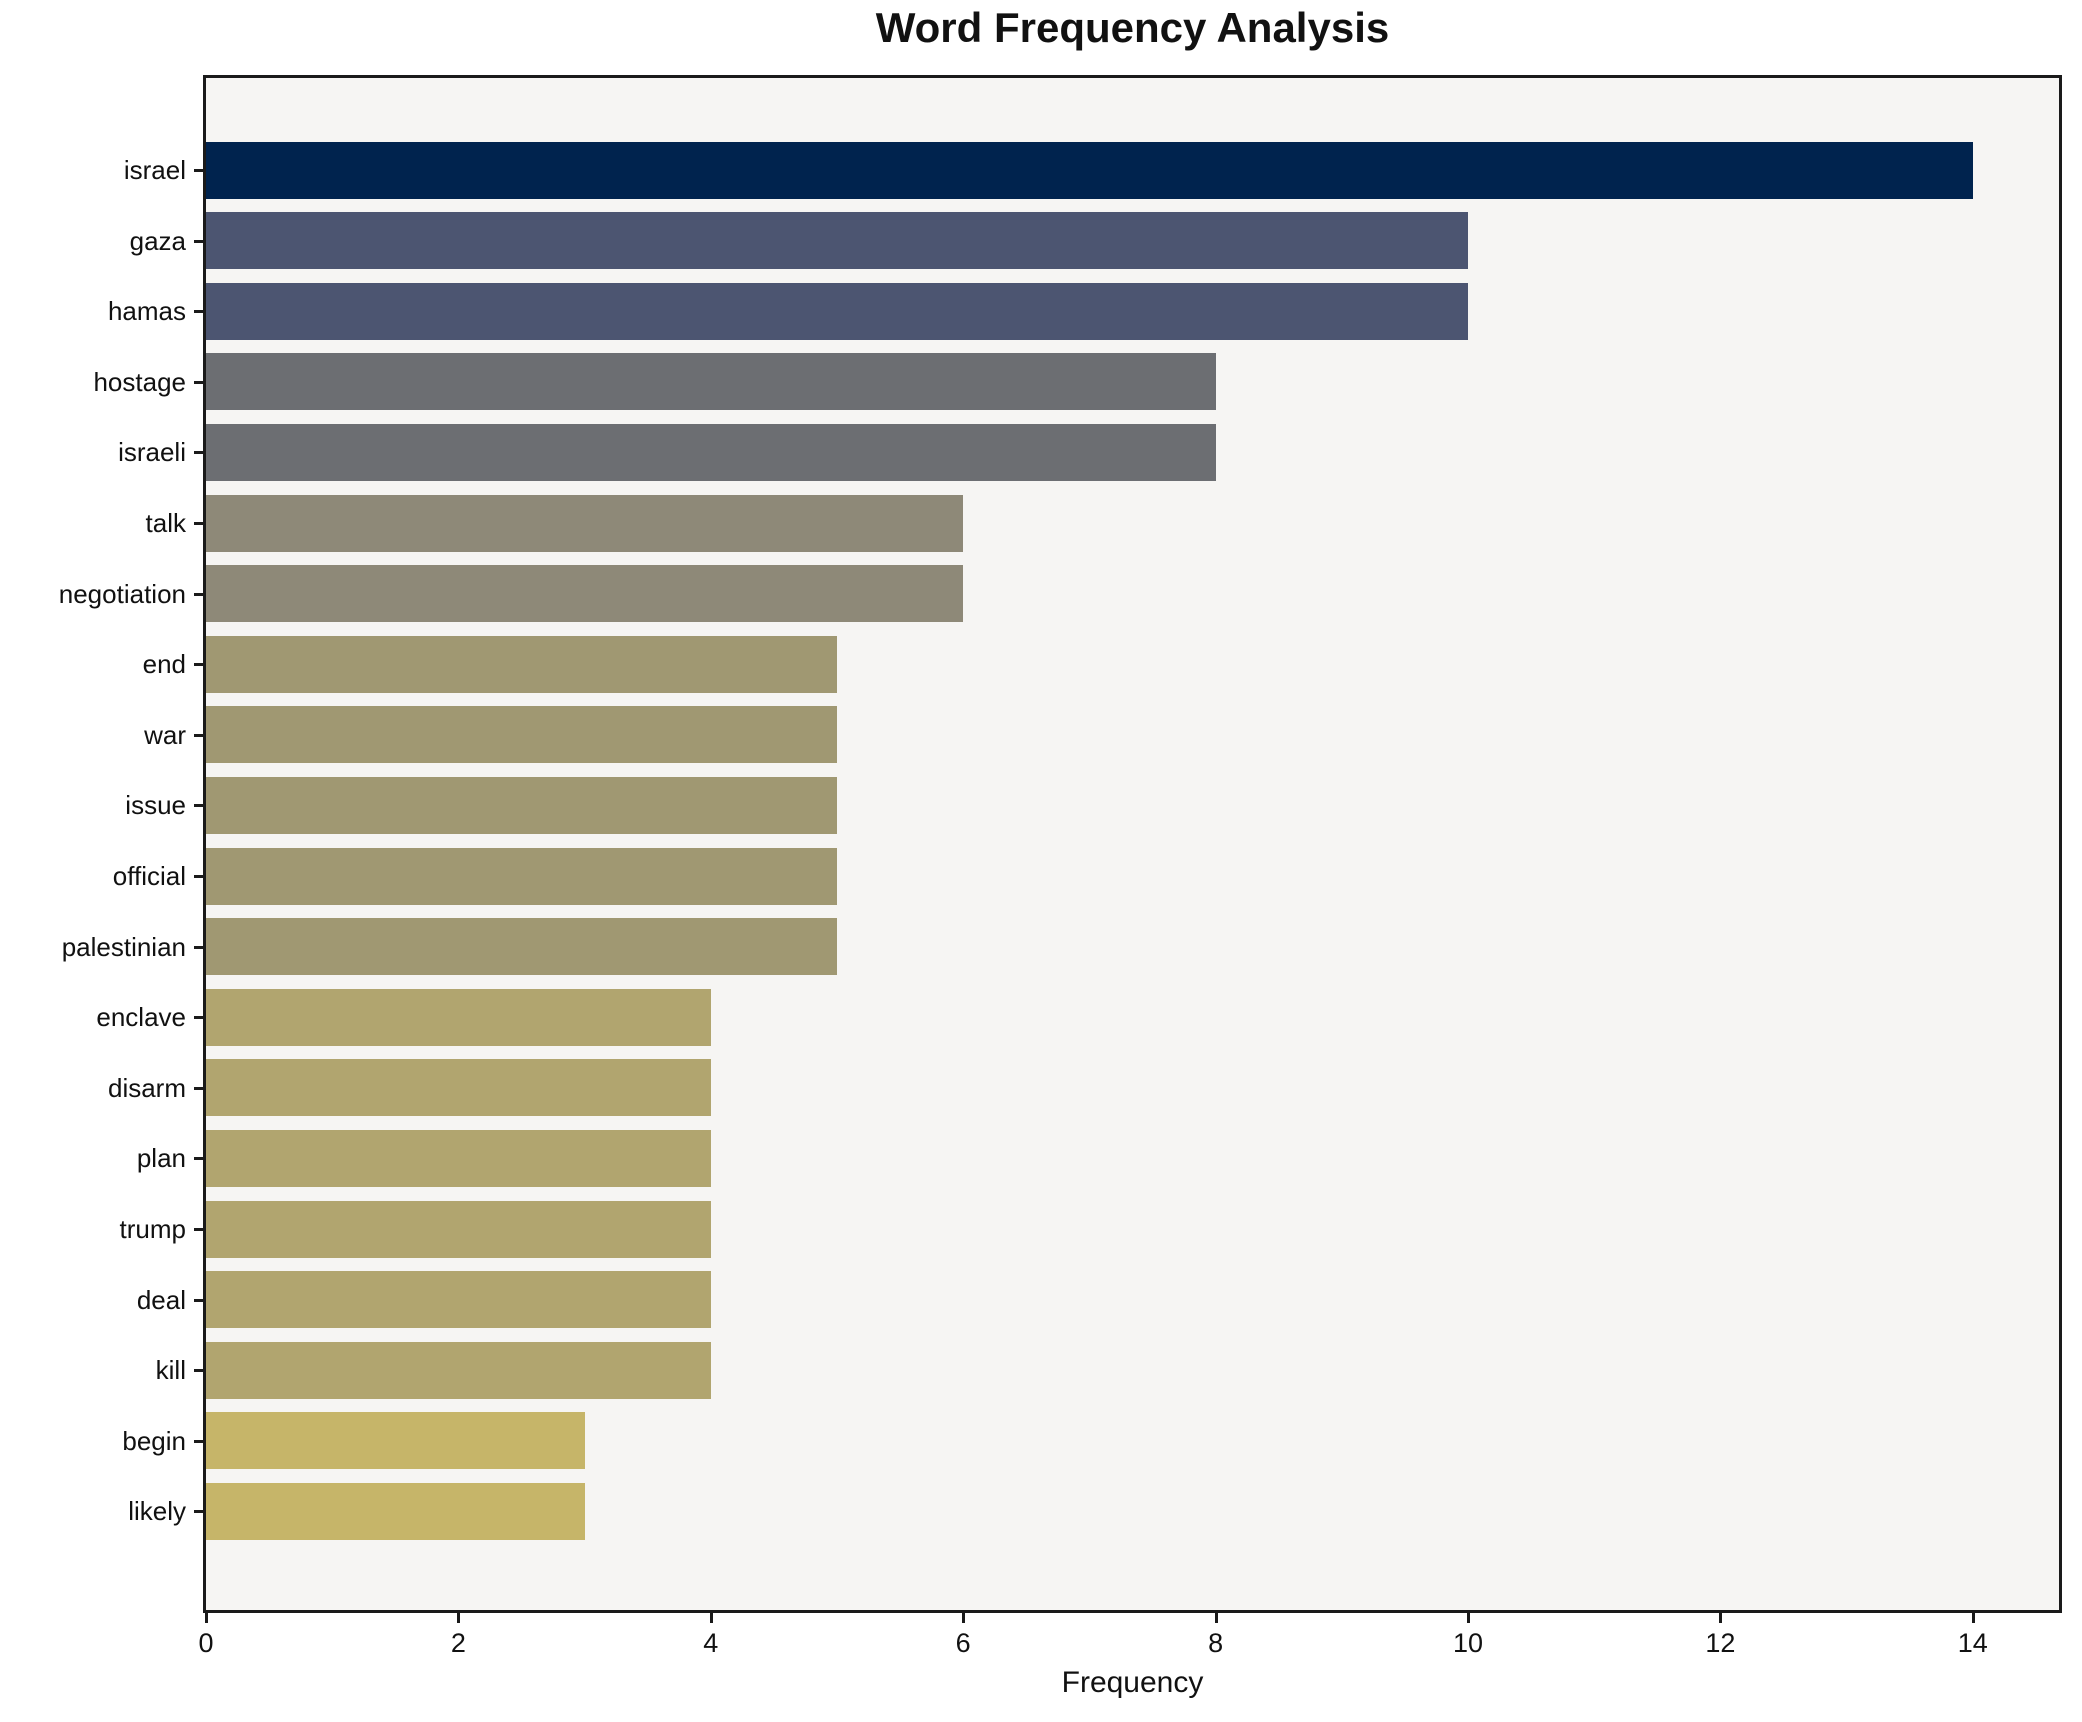 The height and width of the screenshot is (1722, 2082). What do you see at coordinates (521, 805) in the screenshot?
I see `bar-issue` at bounding box center [521, 805].